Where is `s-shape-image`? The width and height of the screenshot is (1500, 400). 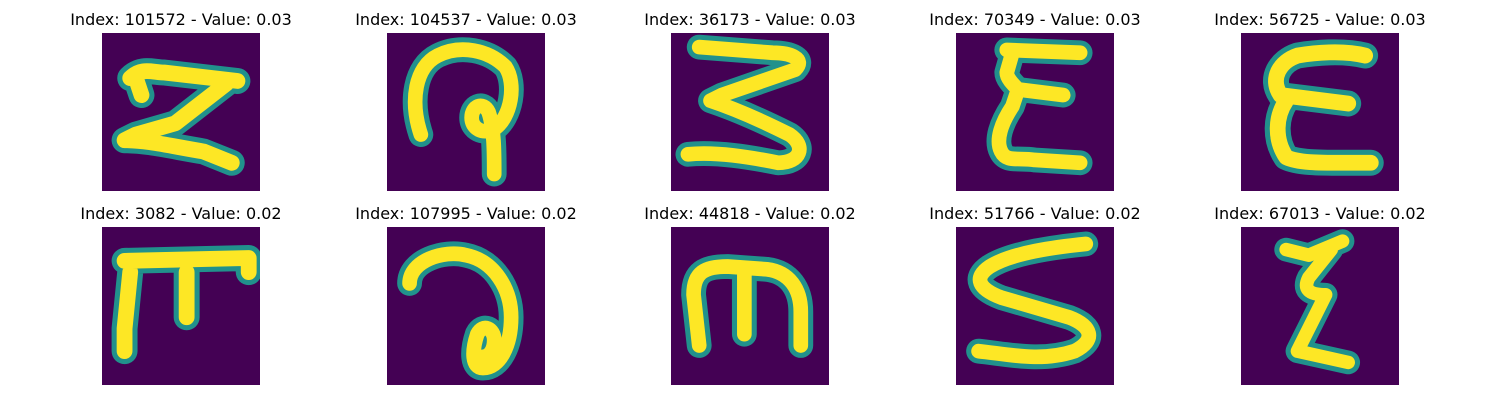
s-shape-image is located at coordinates (1035, 306).